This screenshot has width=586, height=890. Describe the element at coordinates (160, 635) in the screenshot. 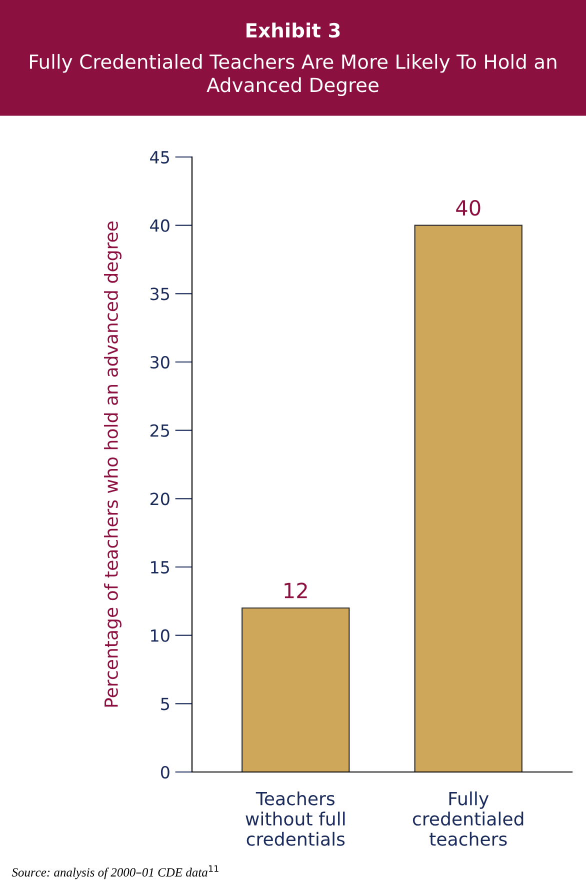

I see `y-tick-label: 10` at that location.